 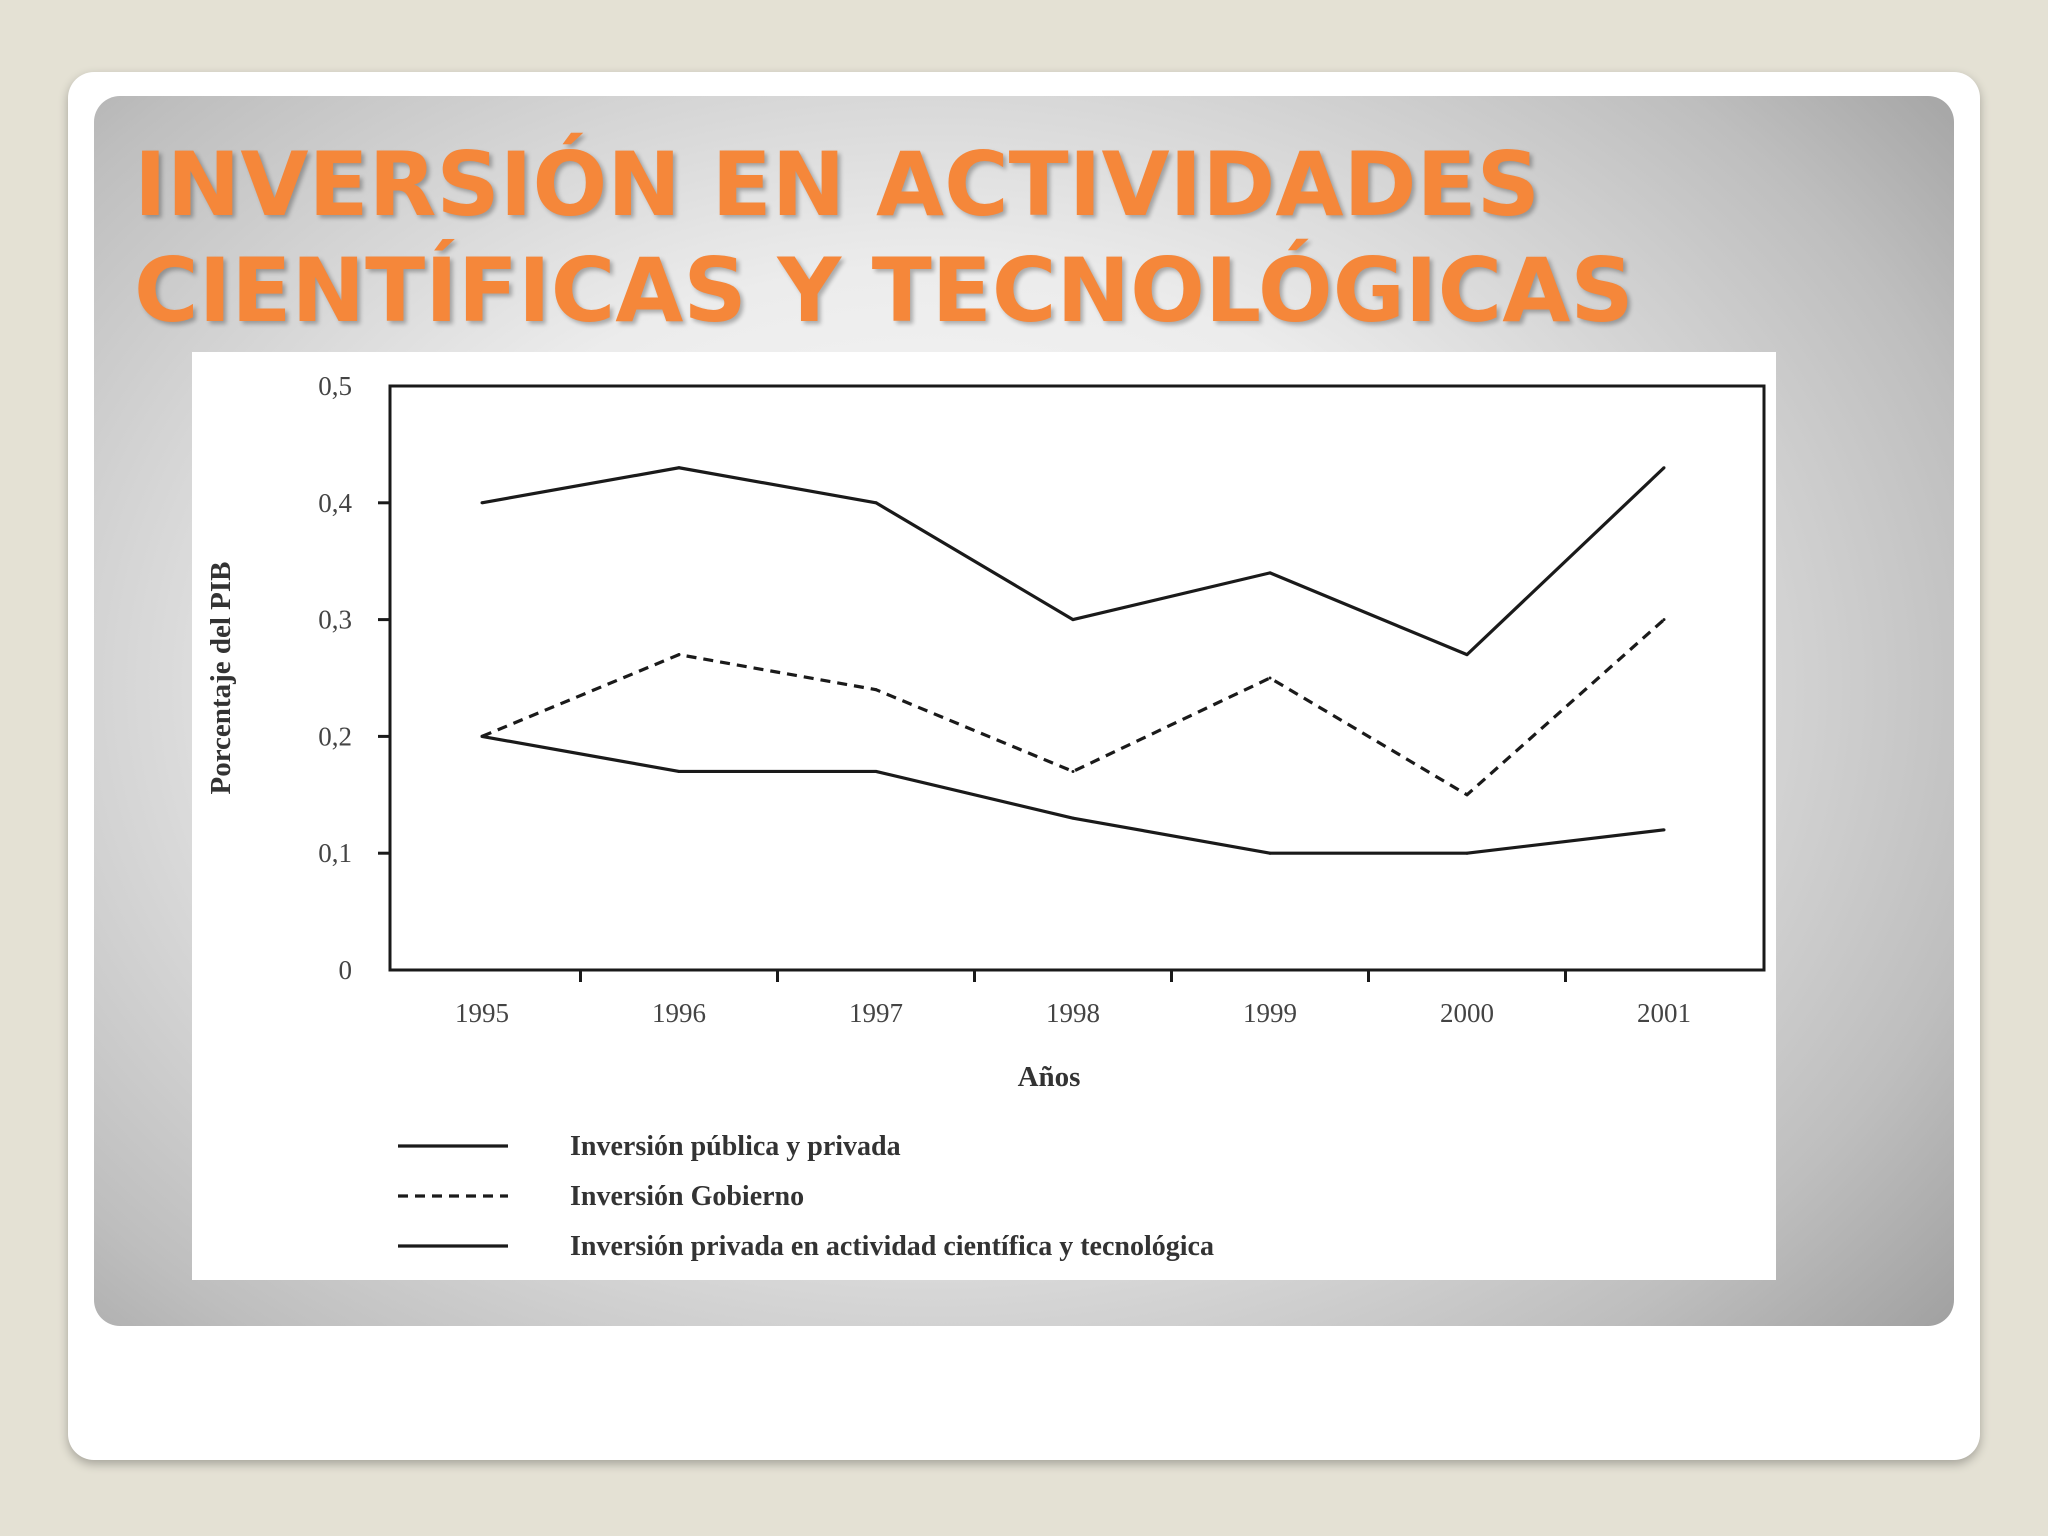 What do you see at coordinates (335, 503) in the screenshot?
I see `y-tick-label: 0,4` at bounding box center [335, 503].